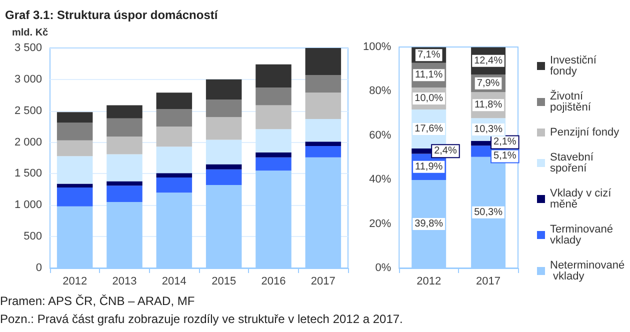 Image resolution: width=630 pixels, height=332 pixels. What do you see at coordinates (383, 268) in the screenshot?
I see `y-tick-label: 0%` at bounding box center [383, 268].